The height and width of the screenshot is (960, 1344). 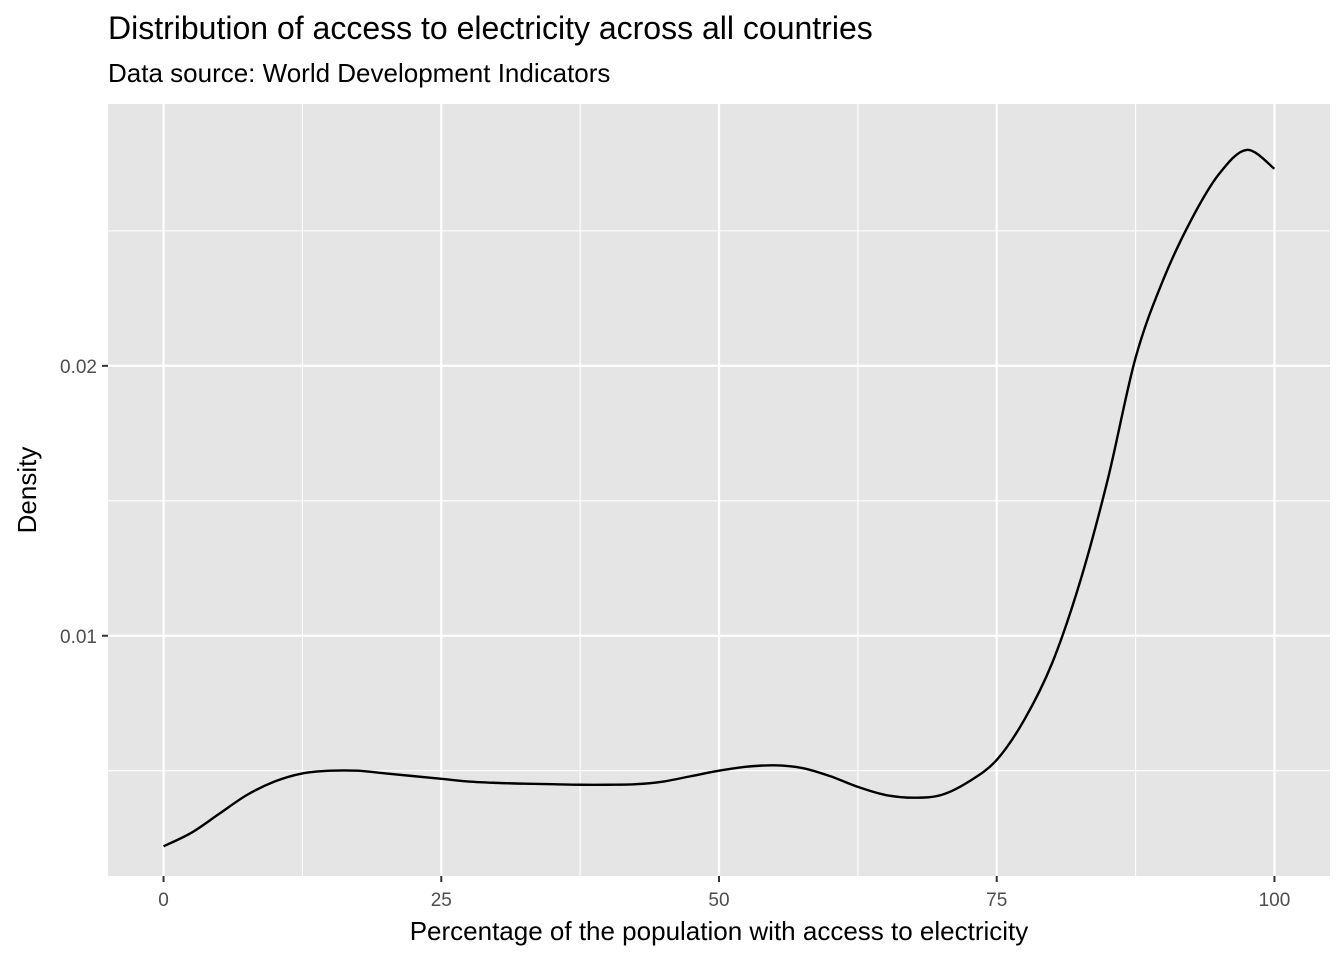 I want to click on x-tick-label: 100, so click(x=1275, y=900).